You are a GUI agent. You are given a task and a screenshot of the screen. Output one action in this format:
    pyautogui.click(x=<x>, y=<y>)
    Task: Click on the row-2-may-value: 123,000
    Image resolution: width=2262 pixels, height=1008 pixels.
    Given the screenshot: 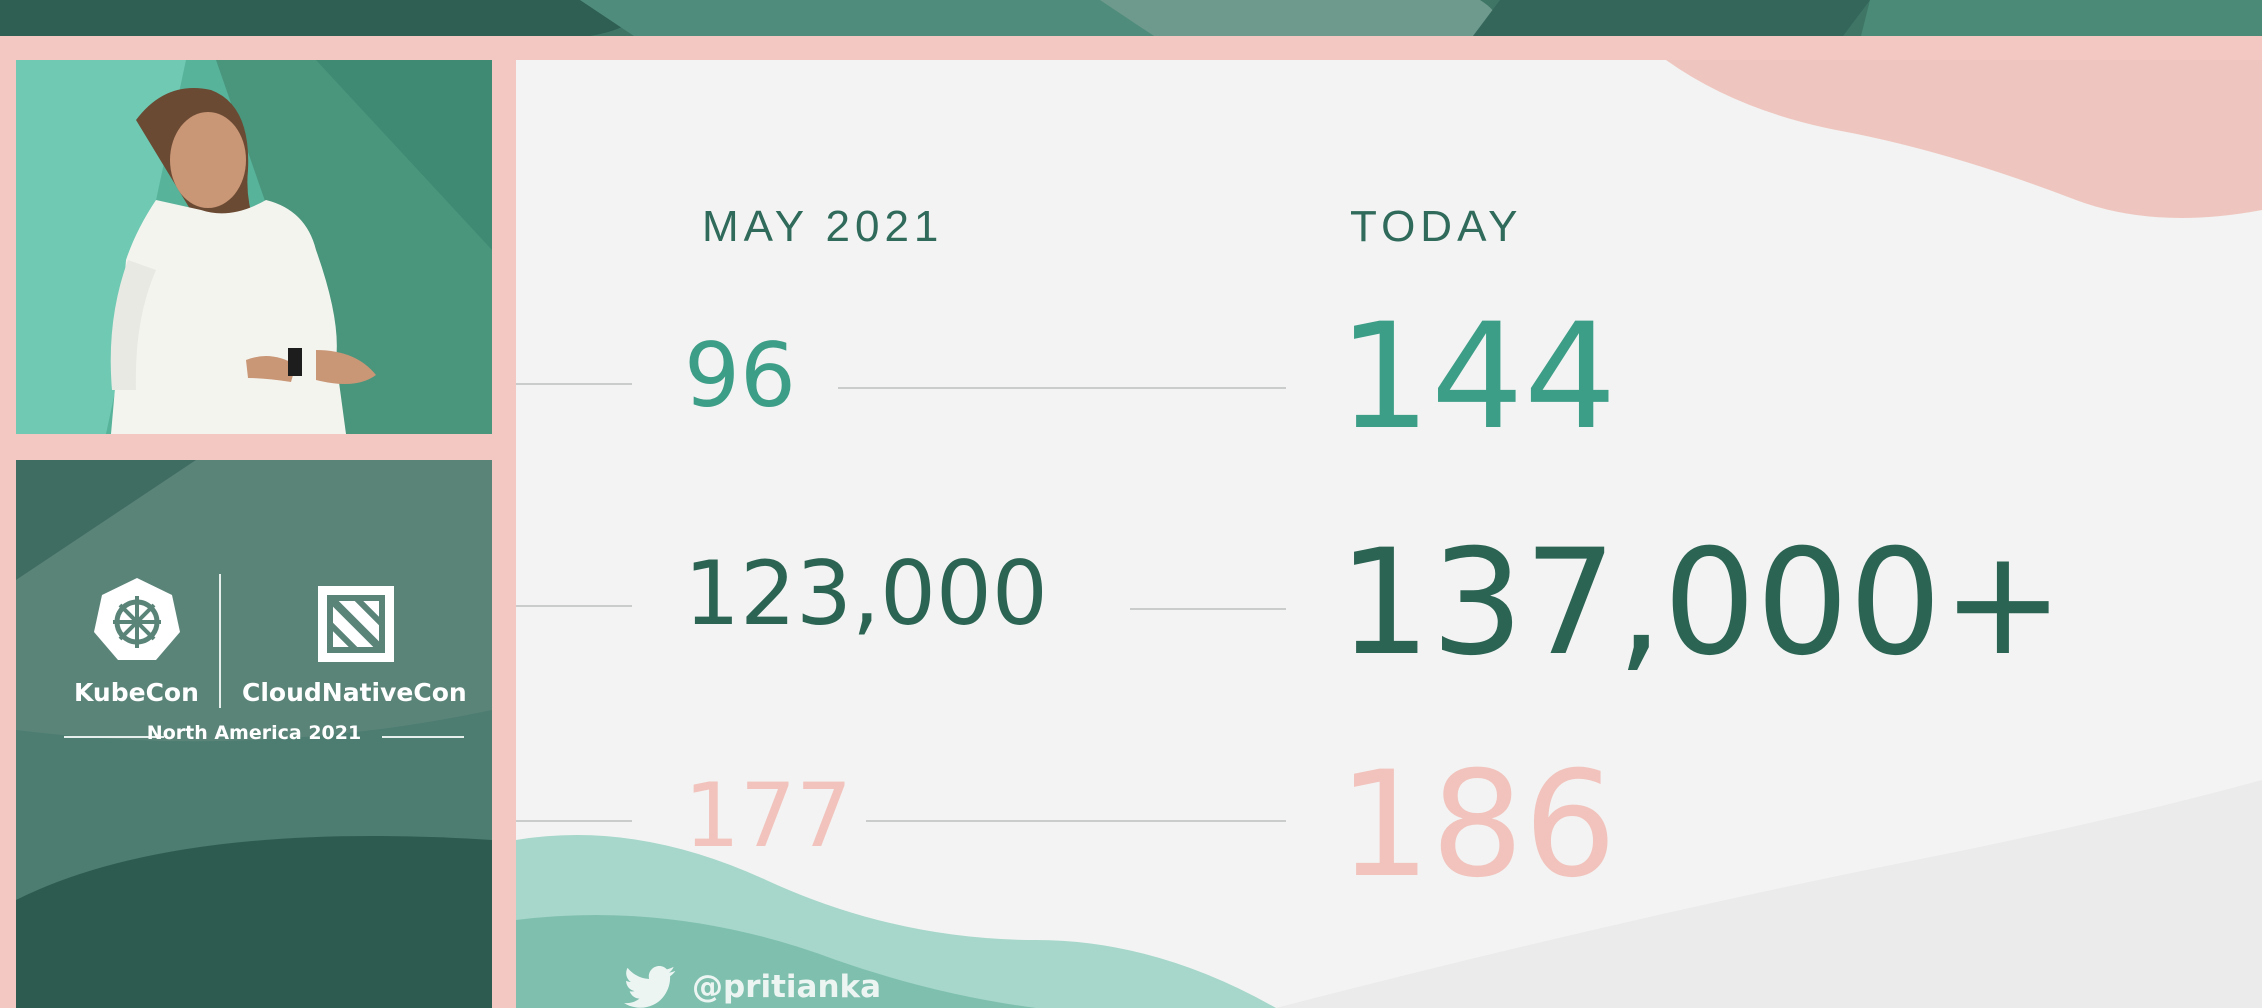 What is the action you would take?
    pyautogui.click(x=866, y=593)
    